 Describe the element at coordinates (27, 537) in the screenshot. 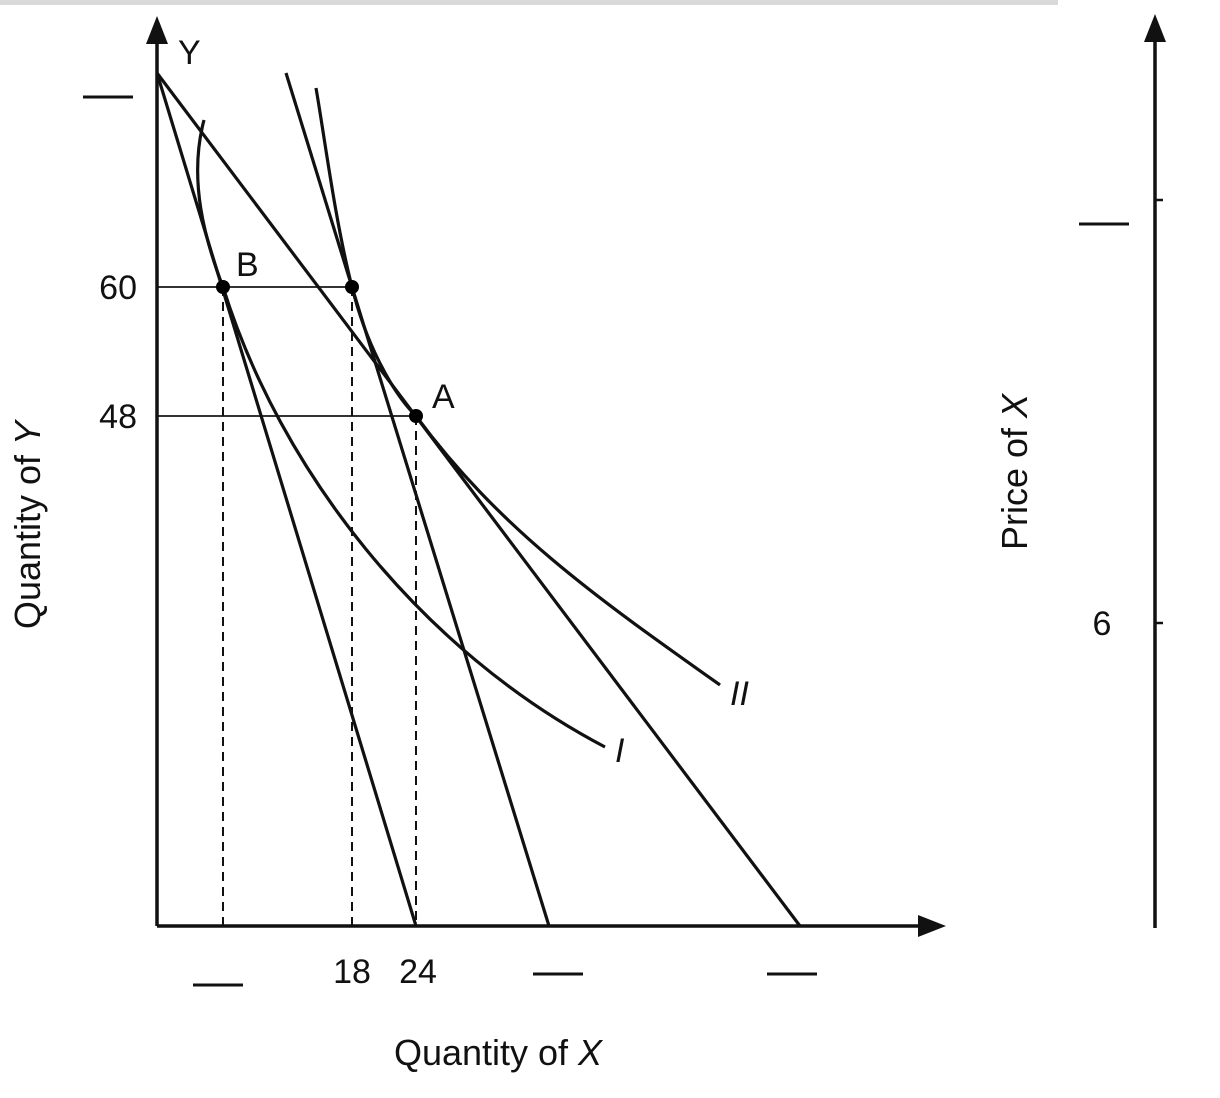

I see `y-axis-title-prefix: Quantity of` at that location.